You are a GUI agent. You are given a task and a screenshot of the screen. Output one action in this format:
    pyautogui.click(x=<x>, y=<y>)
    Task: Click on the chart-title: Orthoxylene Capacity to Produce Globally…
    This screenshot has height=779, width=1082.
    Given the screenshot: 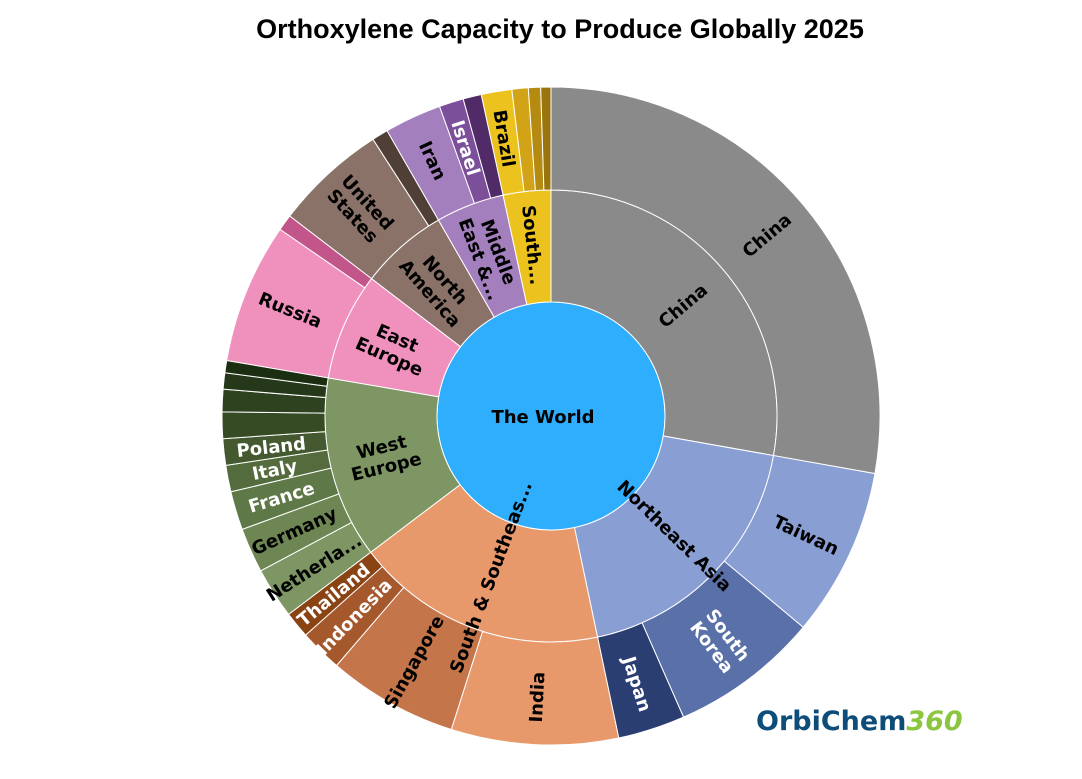 What is the action you would take?
    pyautogui.click(x=560, y=29)
    